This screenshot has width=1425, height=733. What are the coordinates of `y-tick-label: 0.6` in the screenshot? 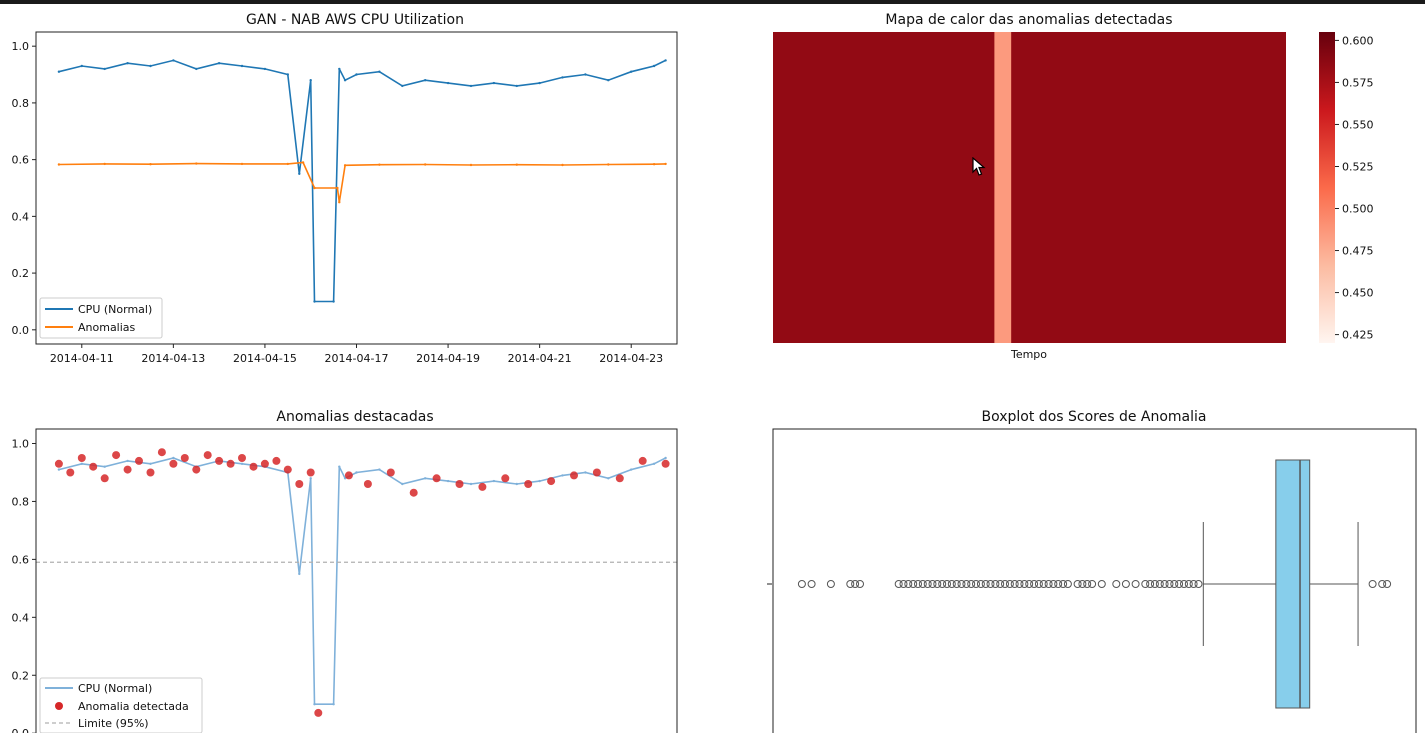 It's located at (21, 559).